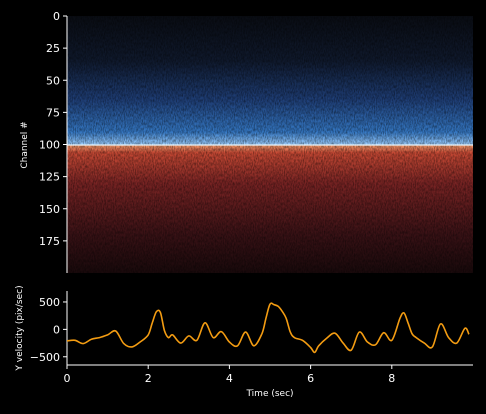 The image size is (486, 414). What do you see at coordinates (67, 378) in the screenshot?
I see `velocity-x-tick-label: 0` at bounding box center [67, 378].